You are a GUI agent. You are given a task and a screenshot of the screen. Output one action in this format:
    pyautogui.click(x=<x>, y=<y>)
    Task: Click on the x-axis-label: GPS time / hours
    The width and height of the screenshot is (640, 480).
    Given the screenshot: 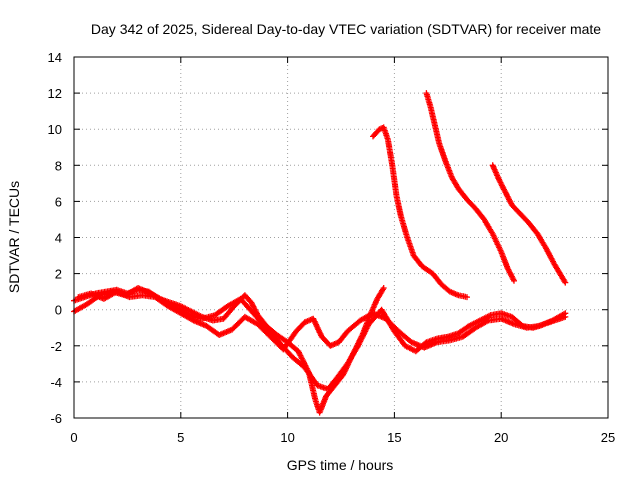 What is the action you would take?
    pyautogui.click(x=340, y=465)
    